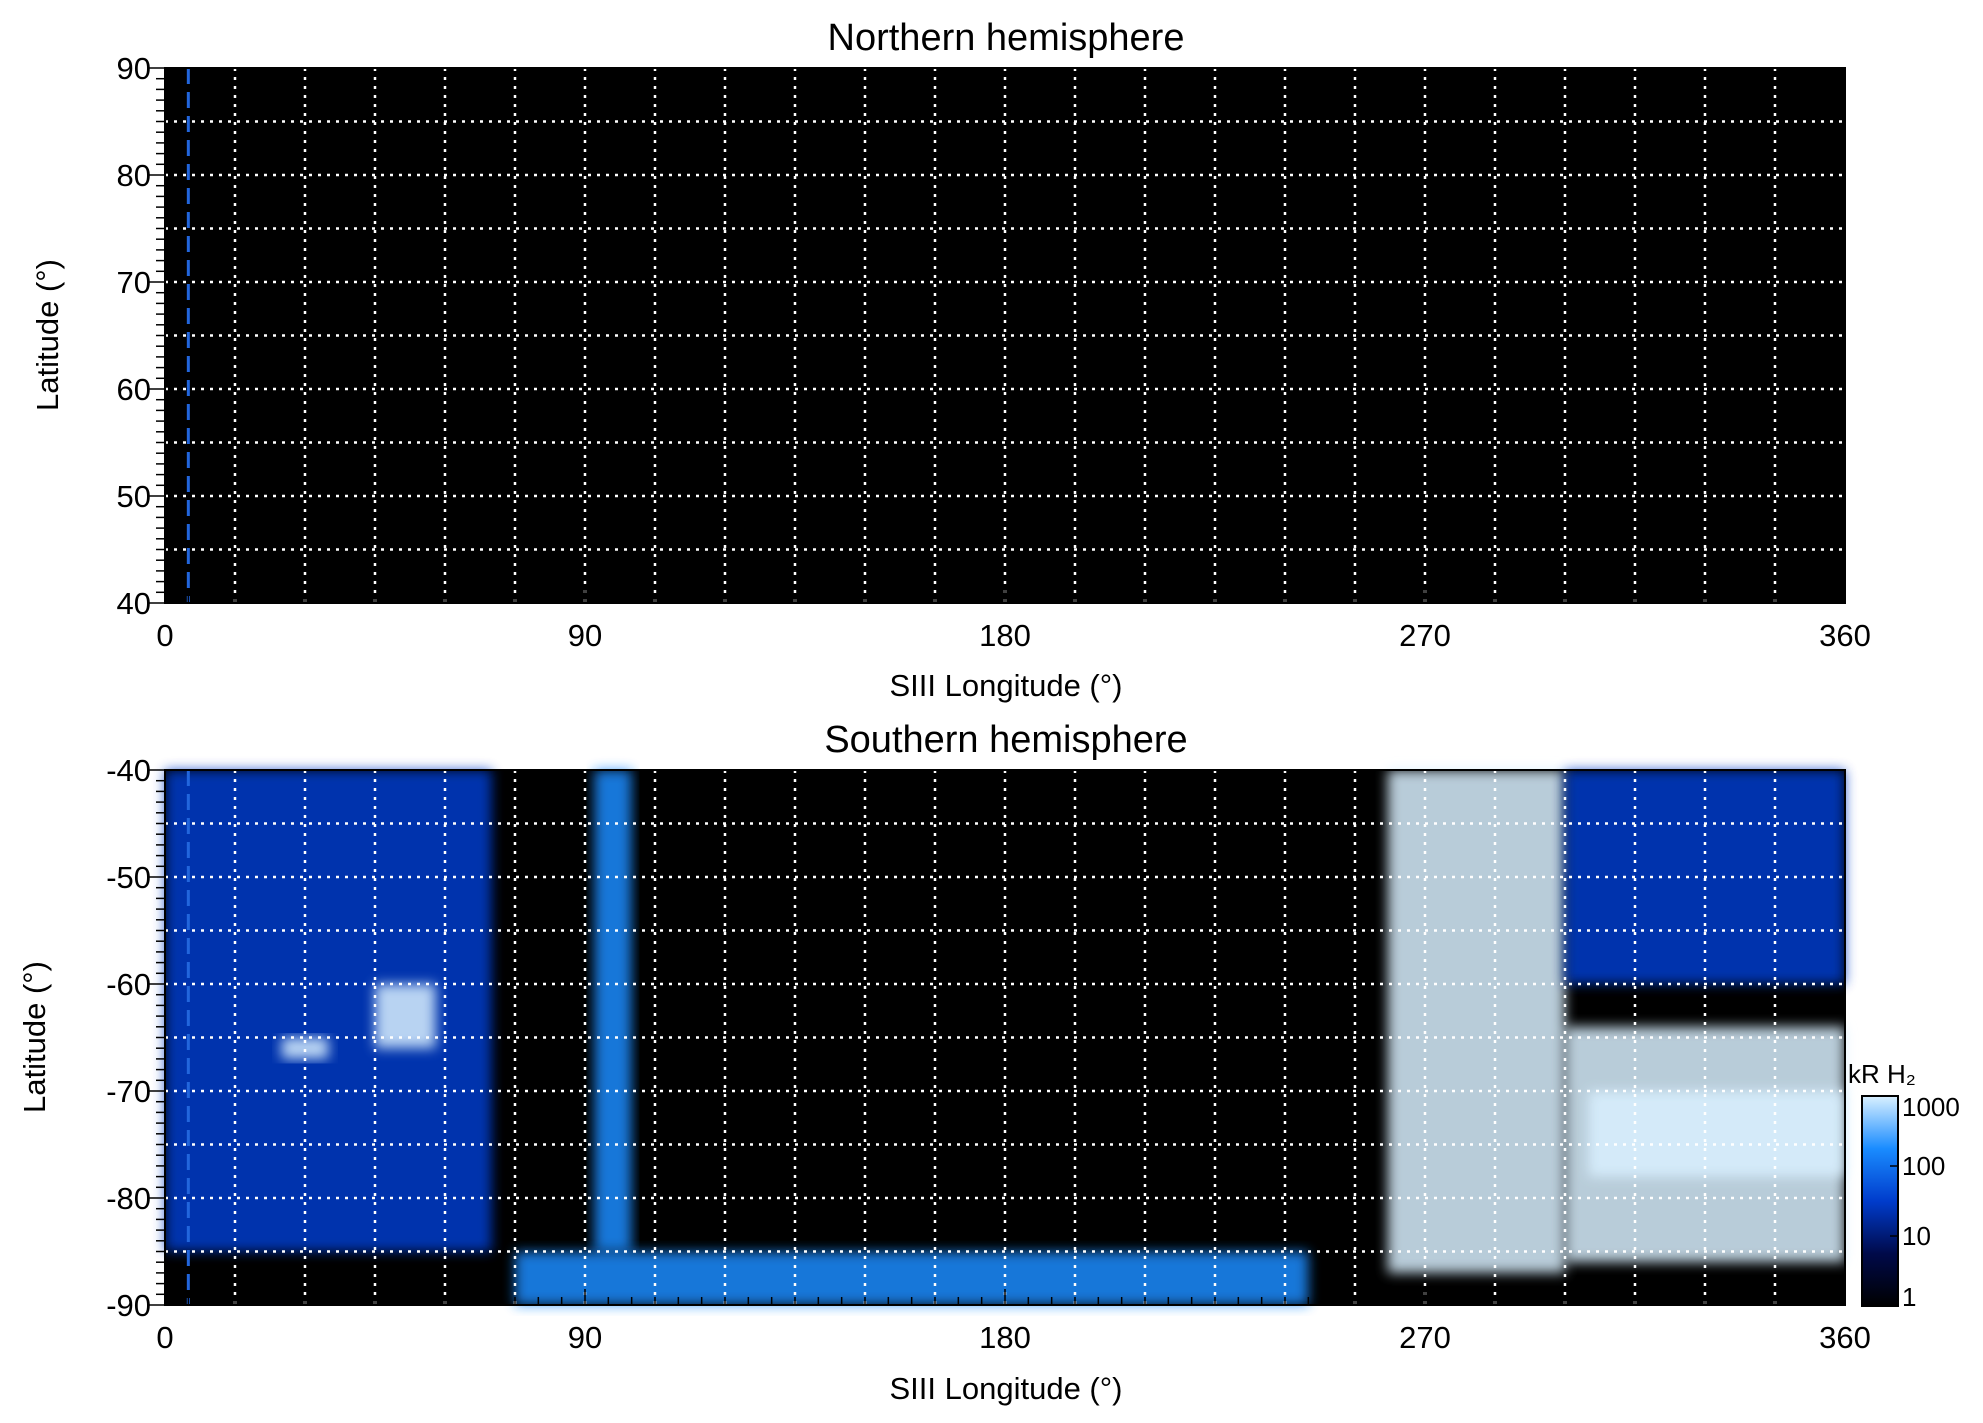  Describe the element at coordinates (1005, 1337) in the screenshot. I see `south-xtick-label: 180` at that location.